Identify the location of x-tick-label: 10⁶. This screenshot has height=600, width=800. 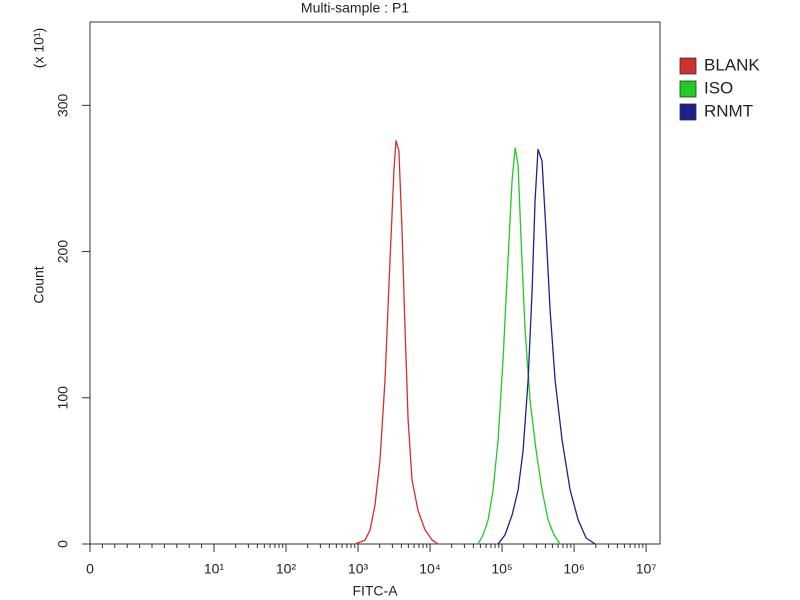
(573, 569).